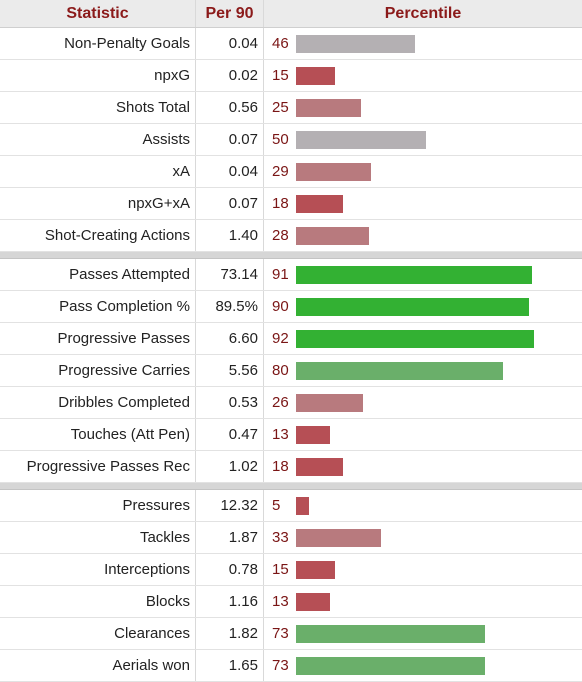  I want to click on per90-value: 5.56, so click(229, 370).